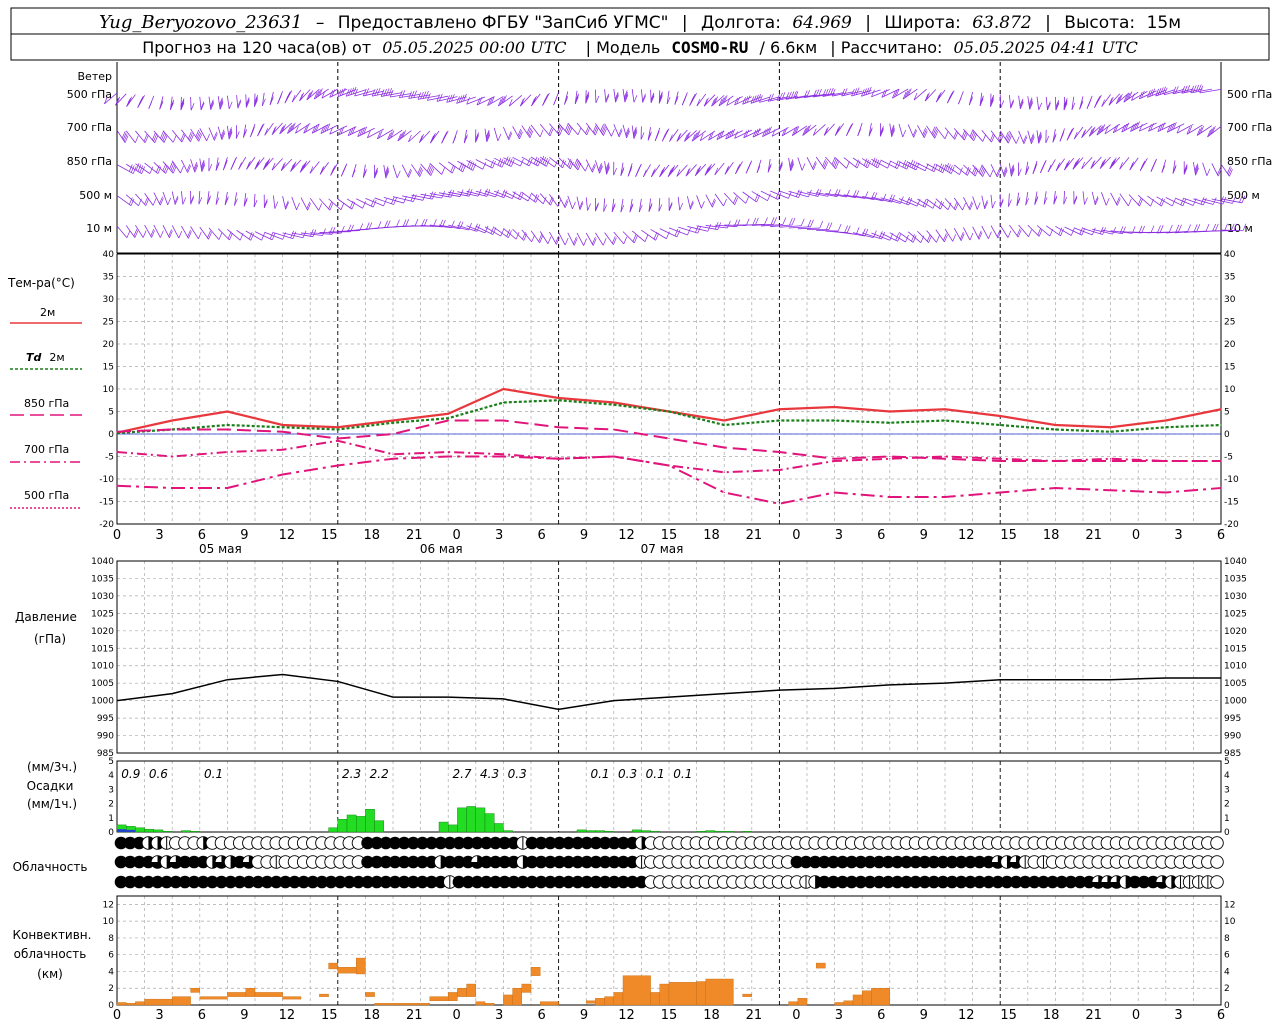 The height and width of the screenshot is (1024, 1280). Describe the element at coordinates (1229, 368) in the screenshot. I see `temp-ytick-right: 15` at that location.